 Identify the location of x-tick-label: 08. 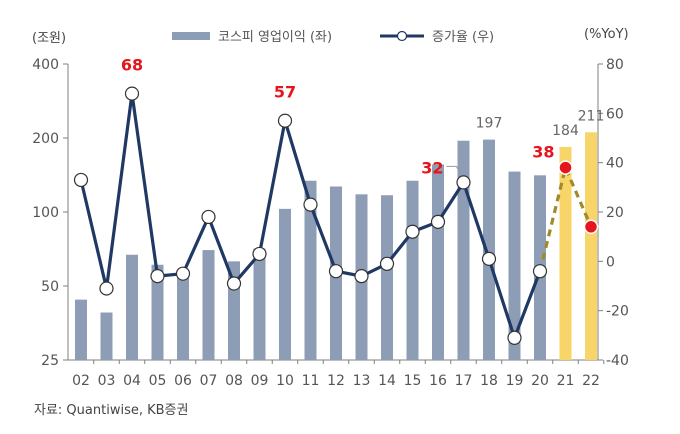
(234, 381).